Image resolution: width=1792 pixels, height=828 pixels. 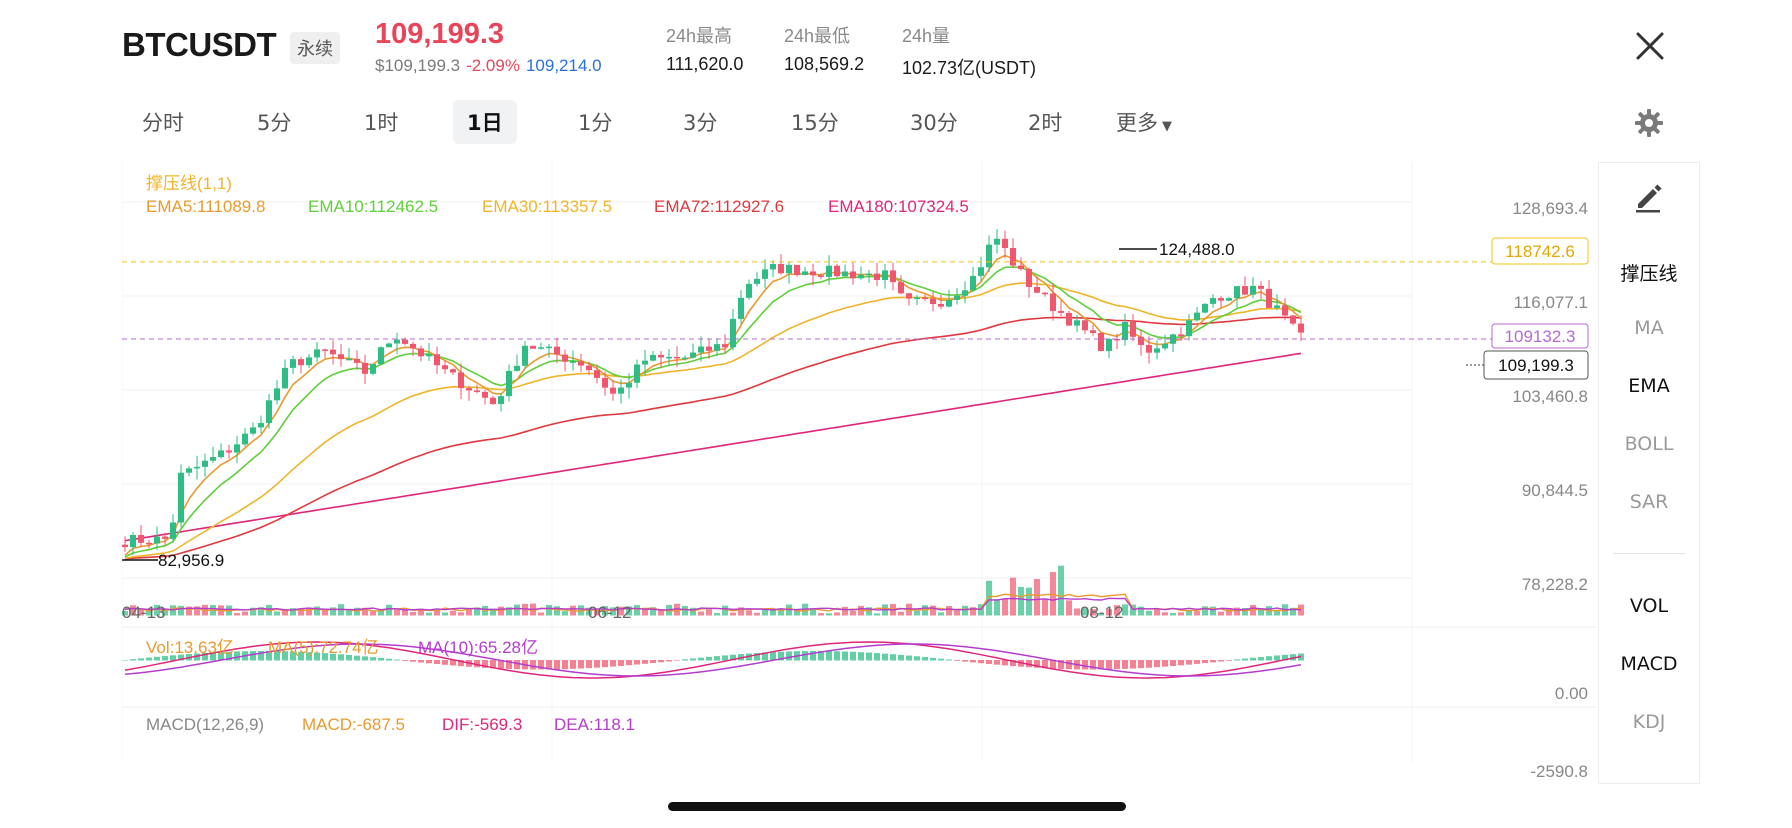 I want to click on indicator-boll: BOLL, so click(x=1649, y=444).